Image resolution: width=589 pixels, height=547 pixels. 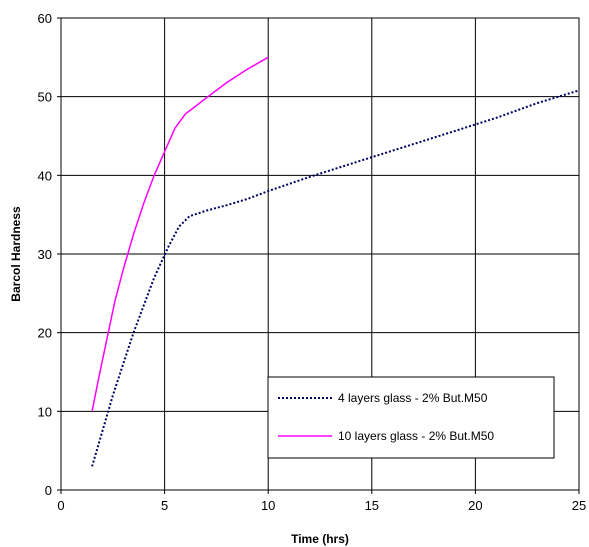 What do you see at coordinates (45, 333) in the screenshot?
I see `y-tick-label: 20` at bounding box center [45, 333].